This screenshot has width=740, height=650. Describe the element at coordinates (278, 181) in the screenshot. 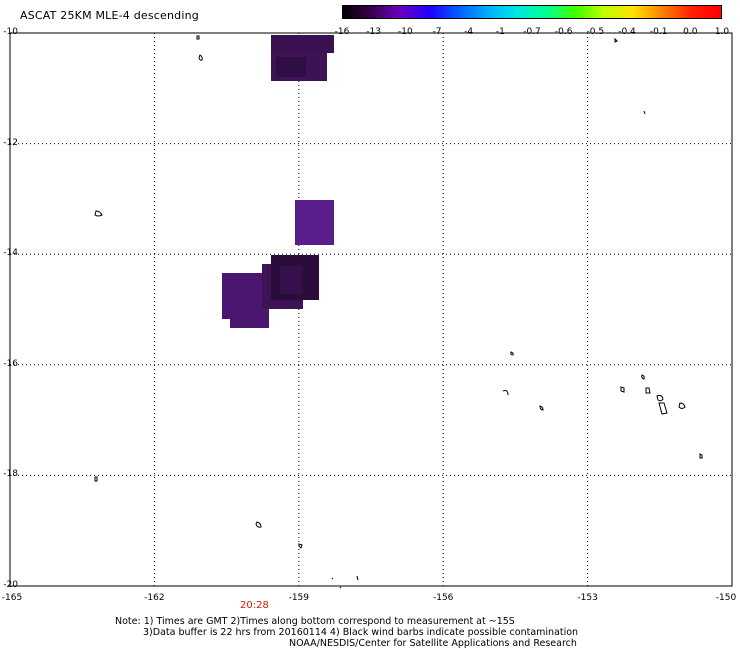

I see `scatterometer-swaths` at that location.